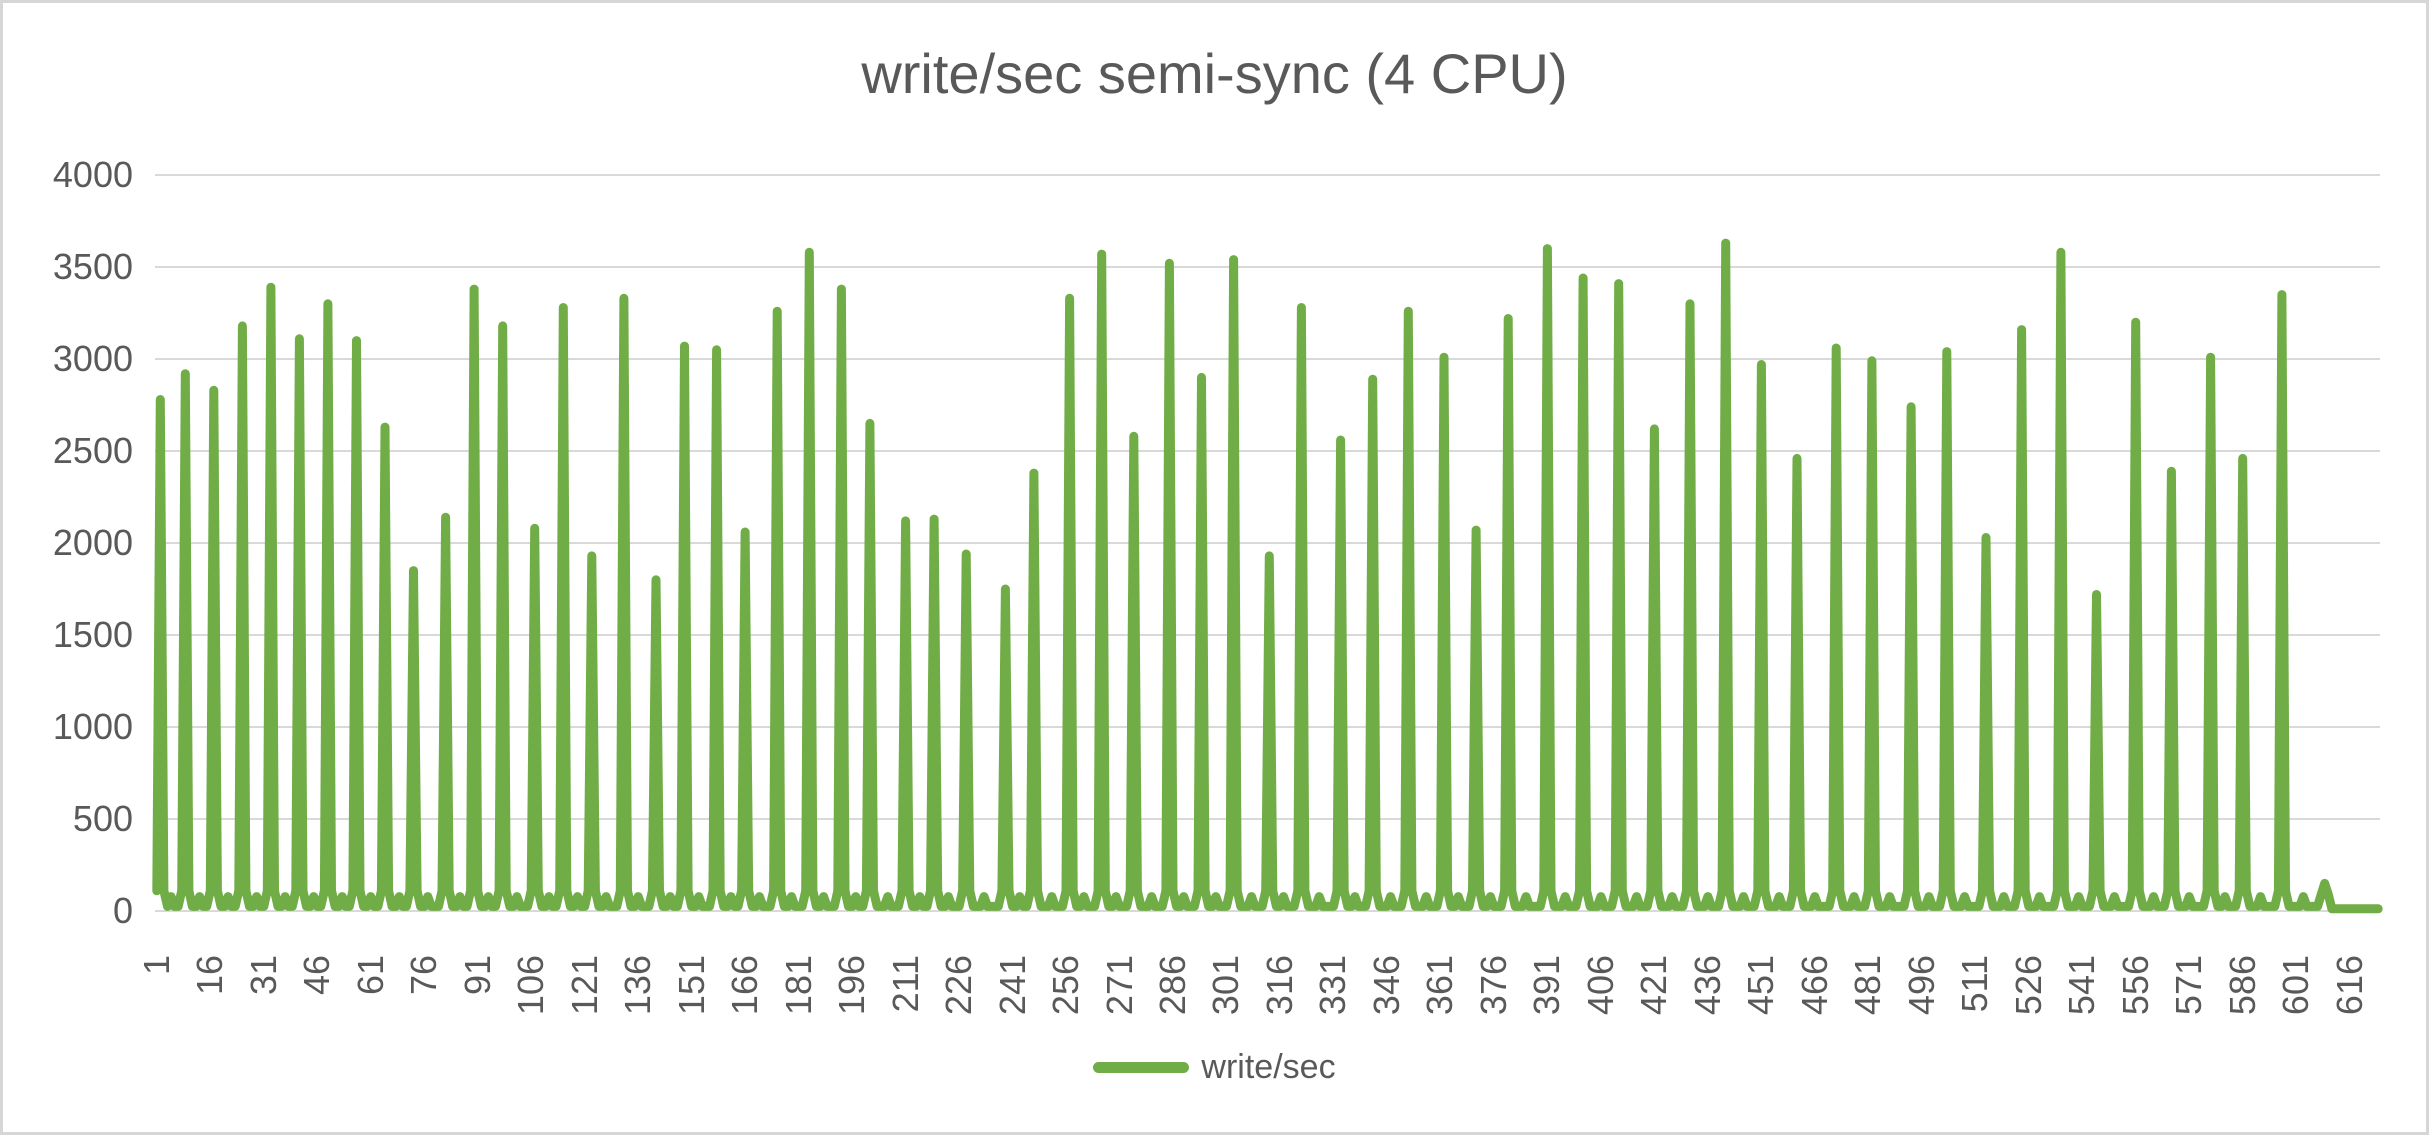  Describe the element at coordinates (1066, 985) in the screenshot. I see `x-axis-tick-label: 256` at that location.